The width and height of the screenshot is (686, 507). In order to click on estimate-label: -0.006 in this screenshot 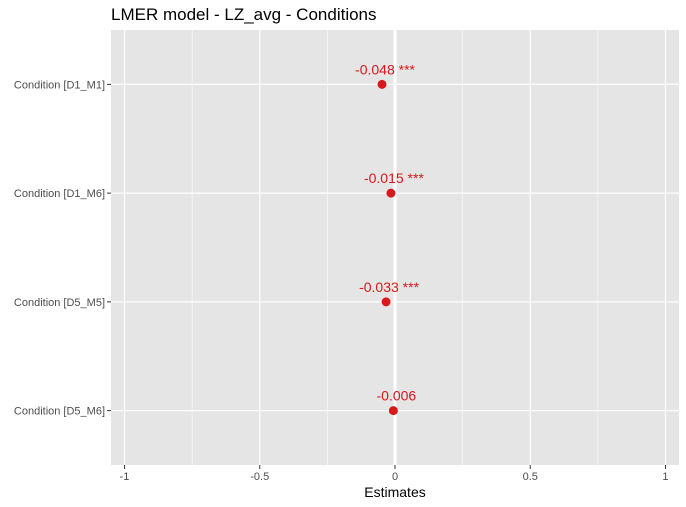, I will do `click(397, 396)`.